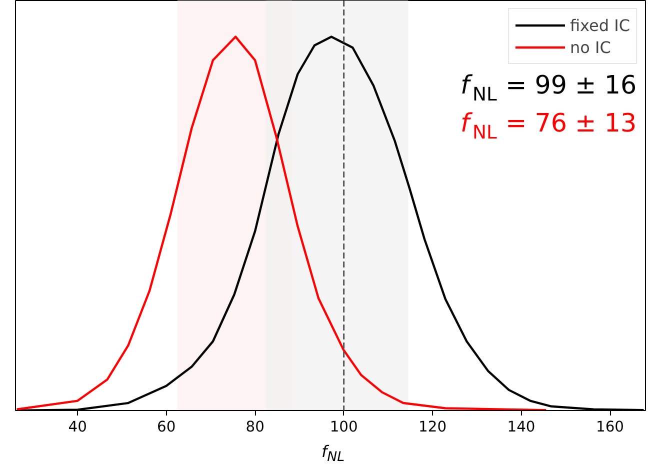 The width and height of the screenshot is (666, 466). I want to click on x-tick-label: 120, so click(432, 427).